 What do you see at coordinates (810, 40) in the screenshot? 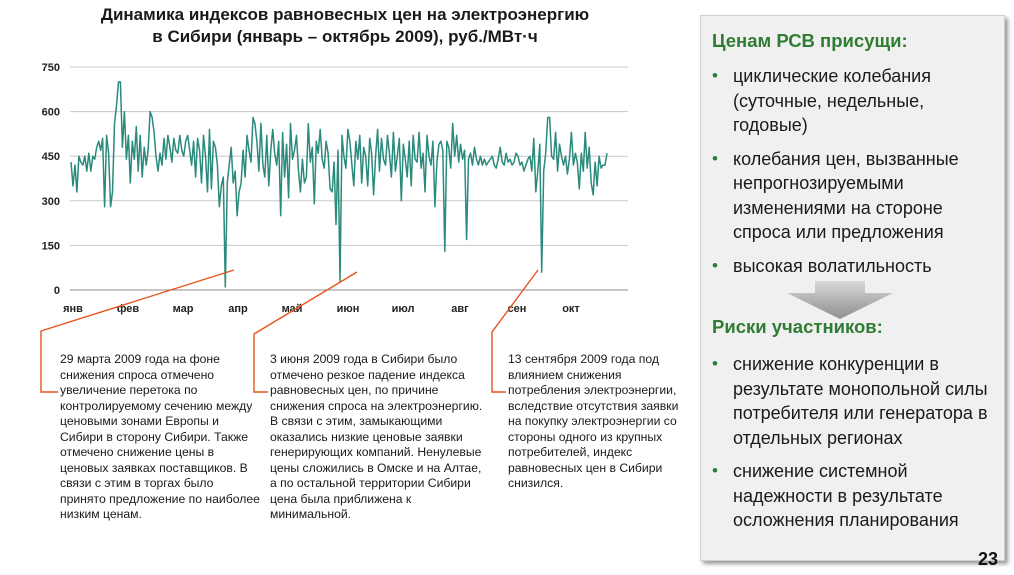
I see `panel-heading-features: Ценам РСВ присущи:` at bounding box center [810, 40].